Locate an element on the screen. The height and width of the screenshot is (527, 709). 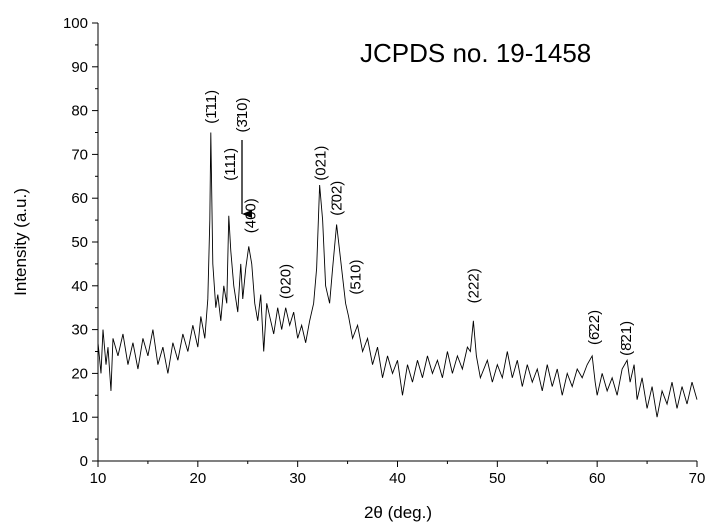
peak-label: (020) is located at coordinates (286, 281).